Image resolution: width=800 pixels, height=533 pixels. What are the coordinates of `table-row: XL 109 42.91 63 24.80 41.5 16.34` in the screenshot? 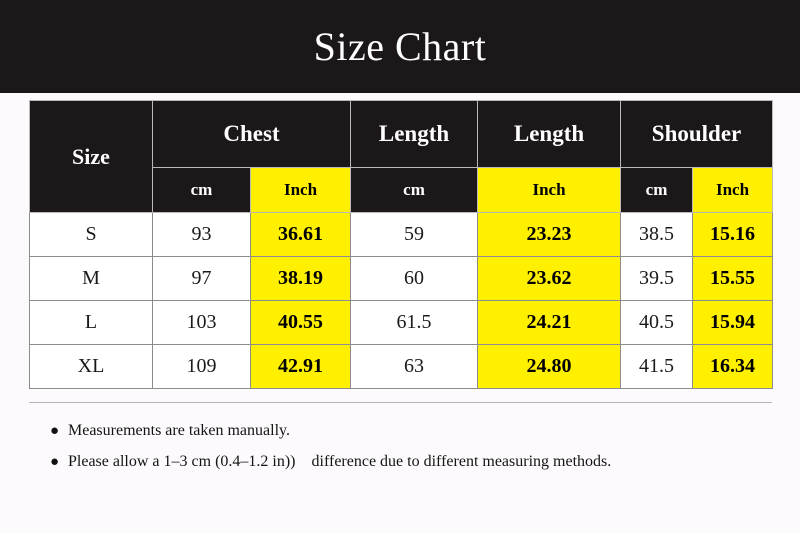 It's located at (401, 366).